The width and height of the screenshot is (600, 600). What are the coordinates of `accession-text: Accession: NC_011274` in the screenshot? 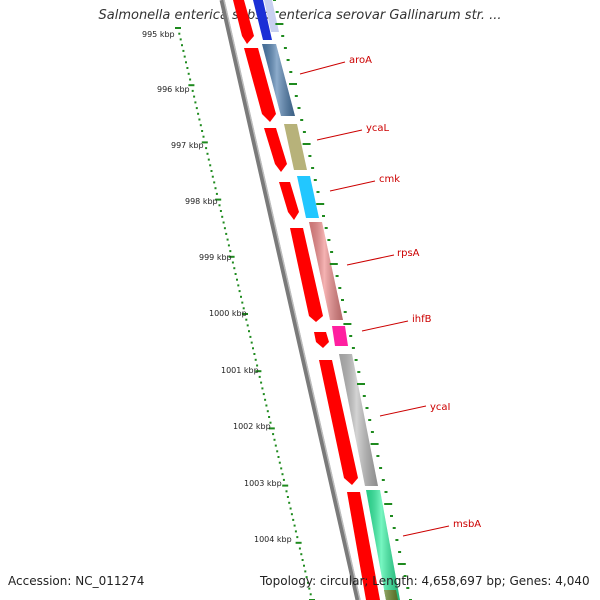 It's located at (76, 581).